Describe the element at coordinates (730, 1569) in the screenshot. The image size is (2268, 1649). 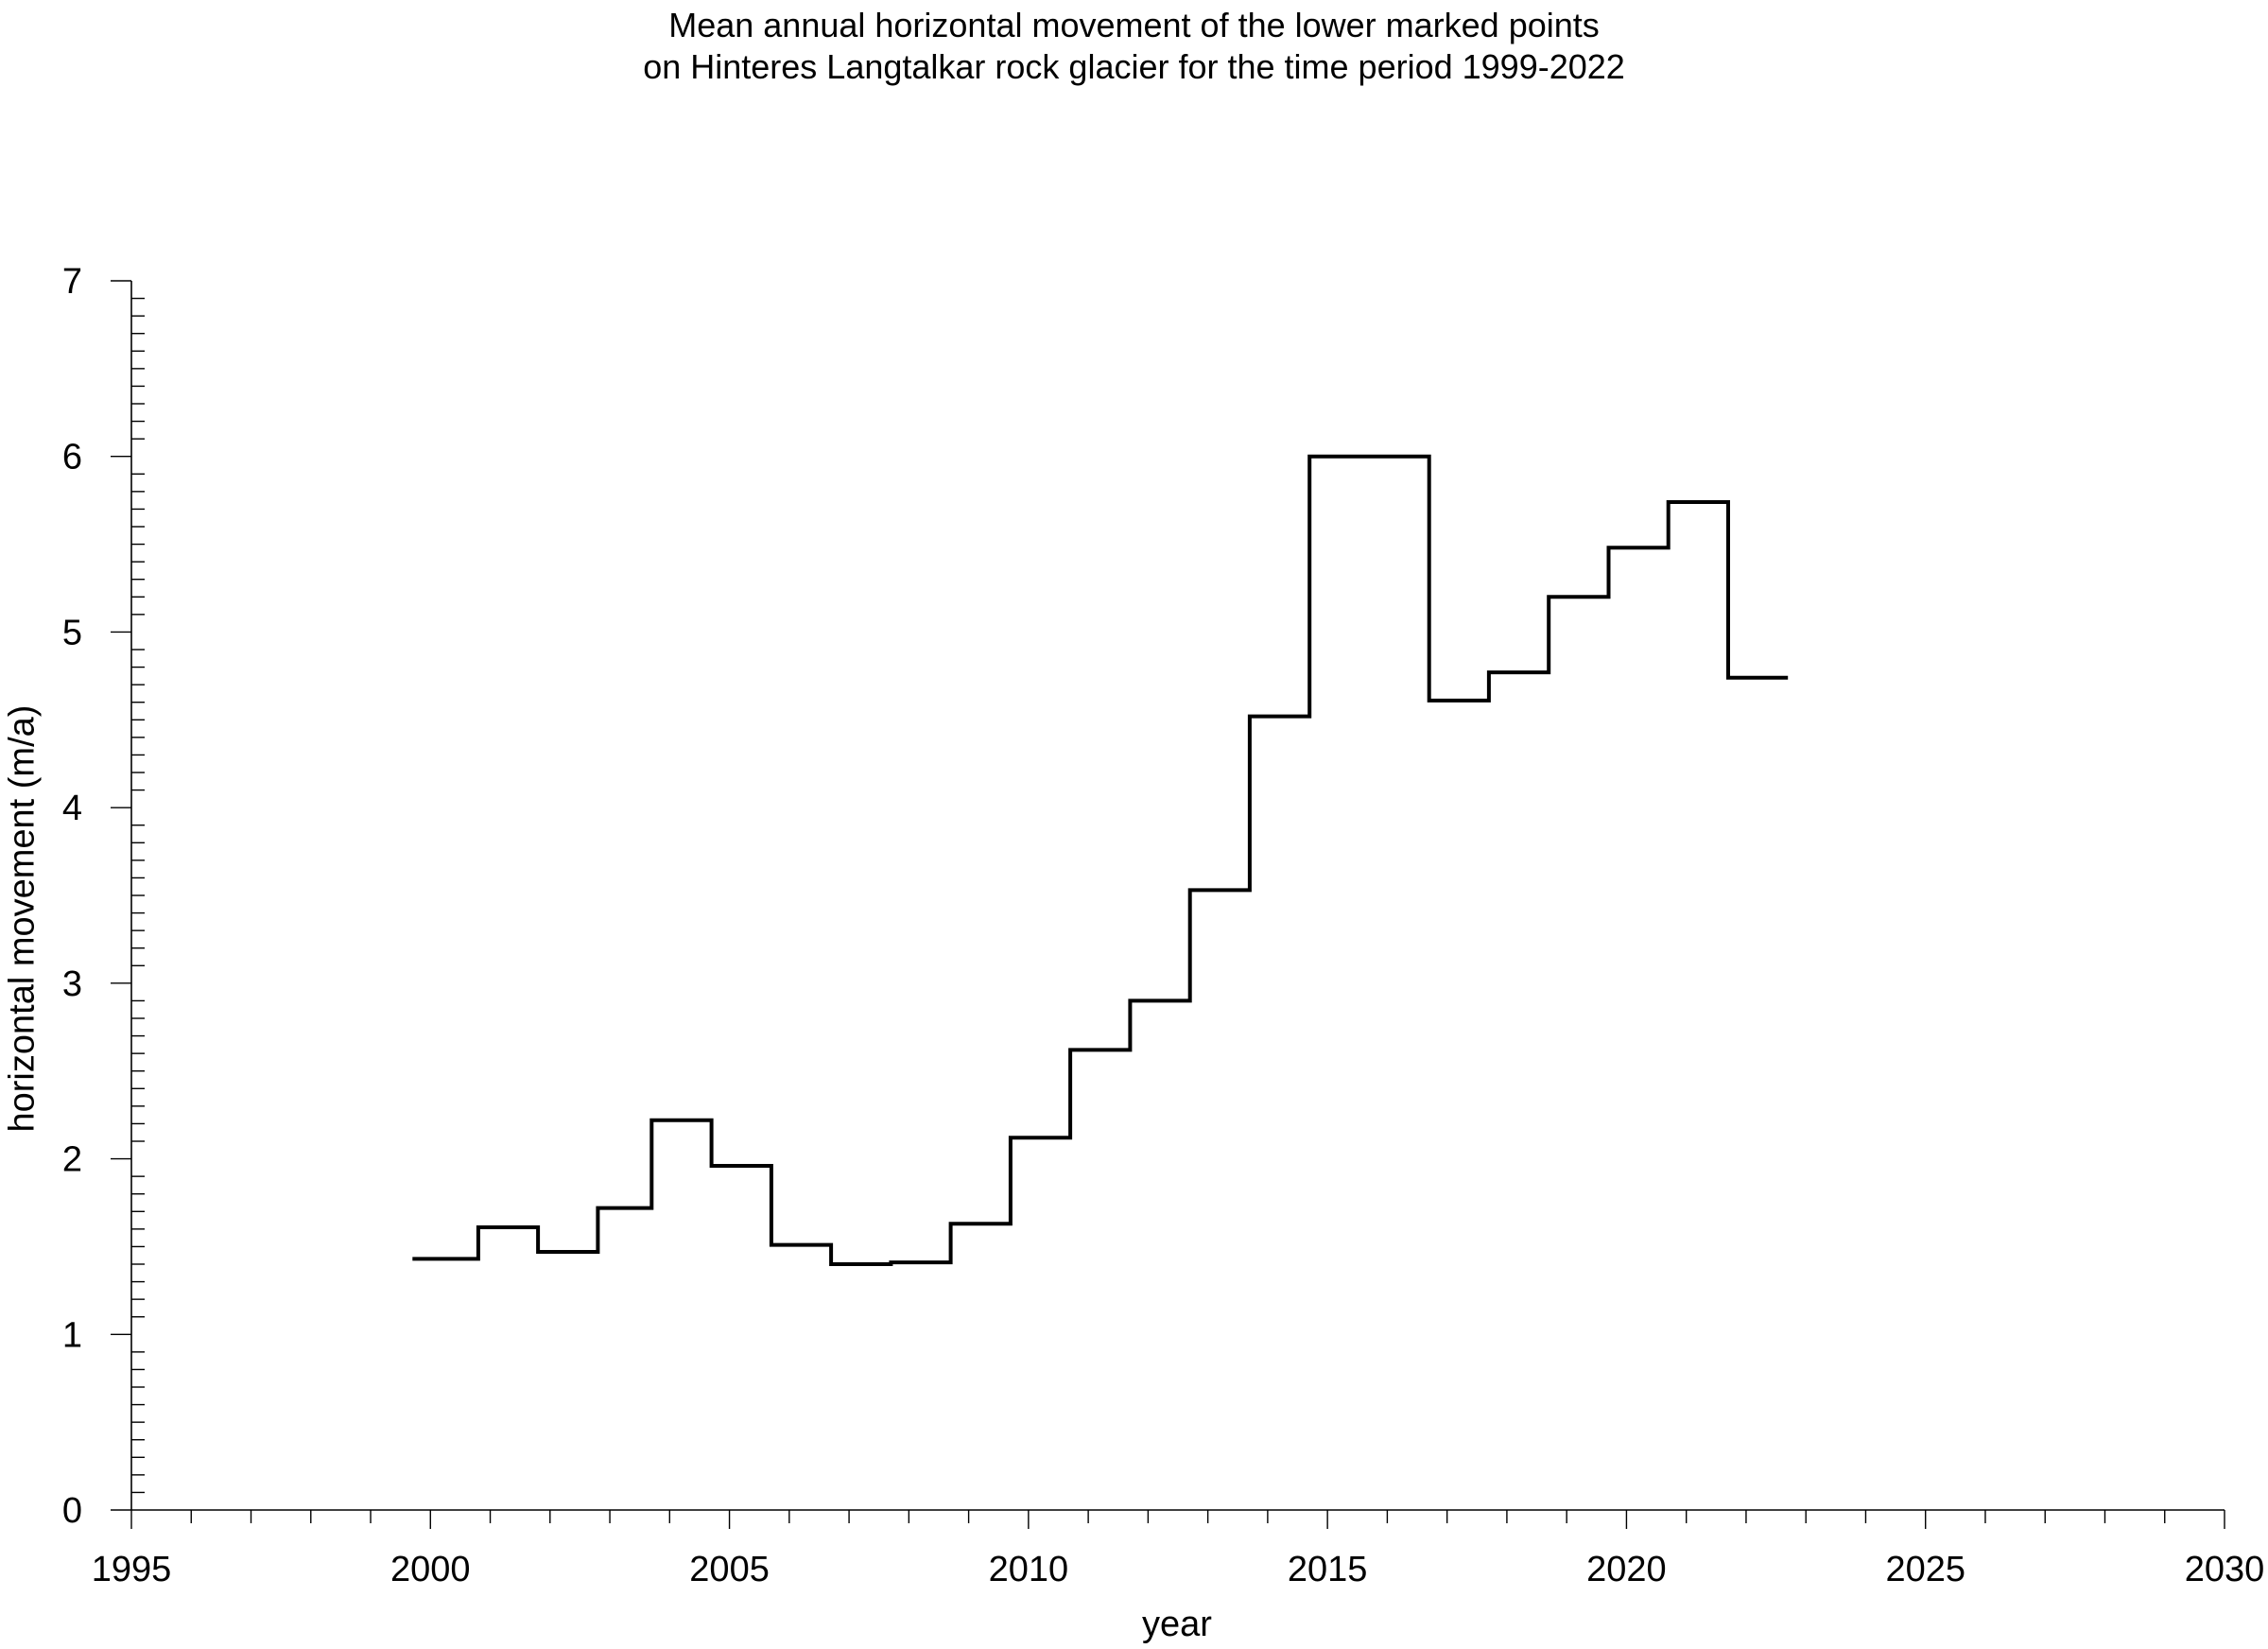
I see `x-tick-label: 2005` at that location.